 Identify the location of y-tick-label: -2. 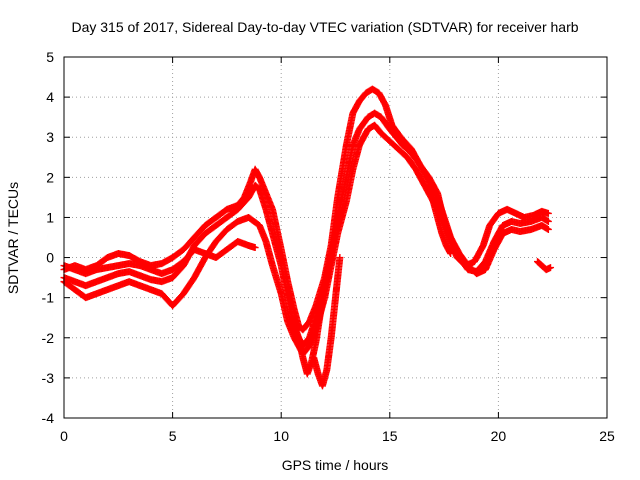
(48, 338).